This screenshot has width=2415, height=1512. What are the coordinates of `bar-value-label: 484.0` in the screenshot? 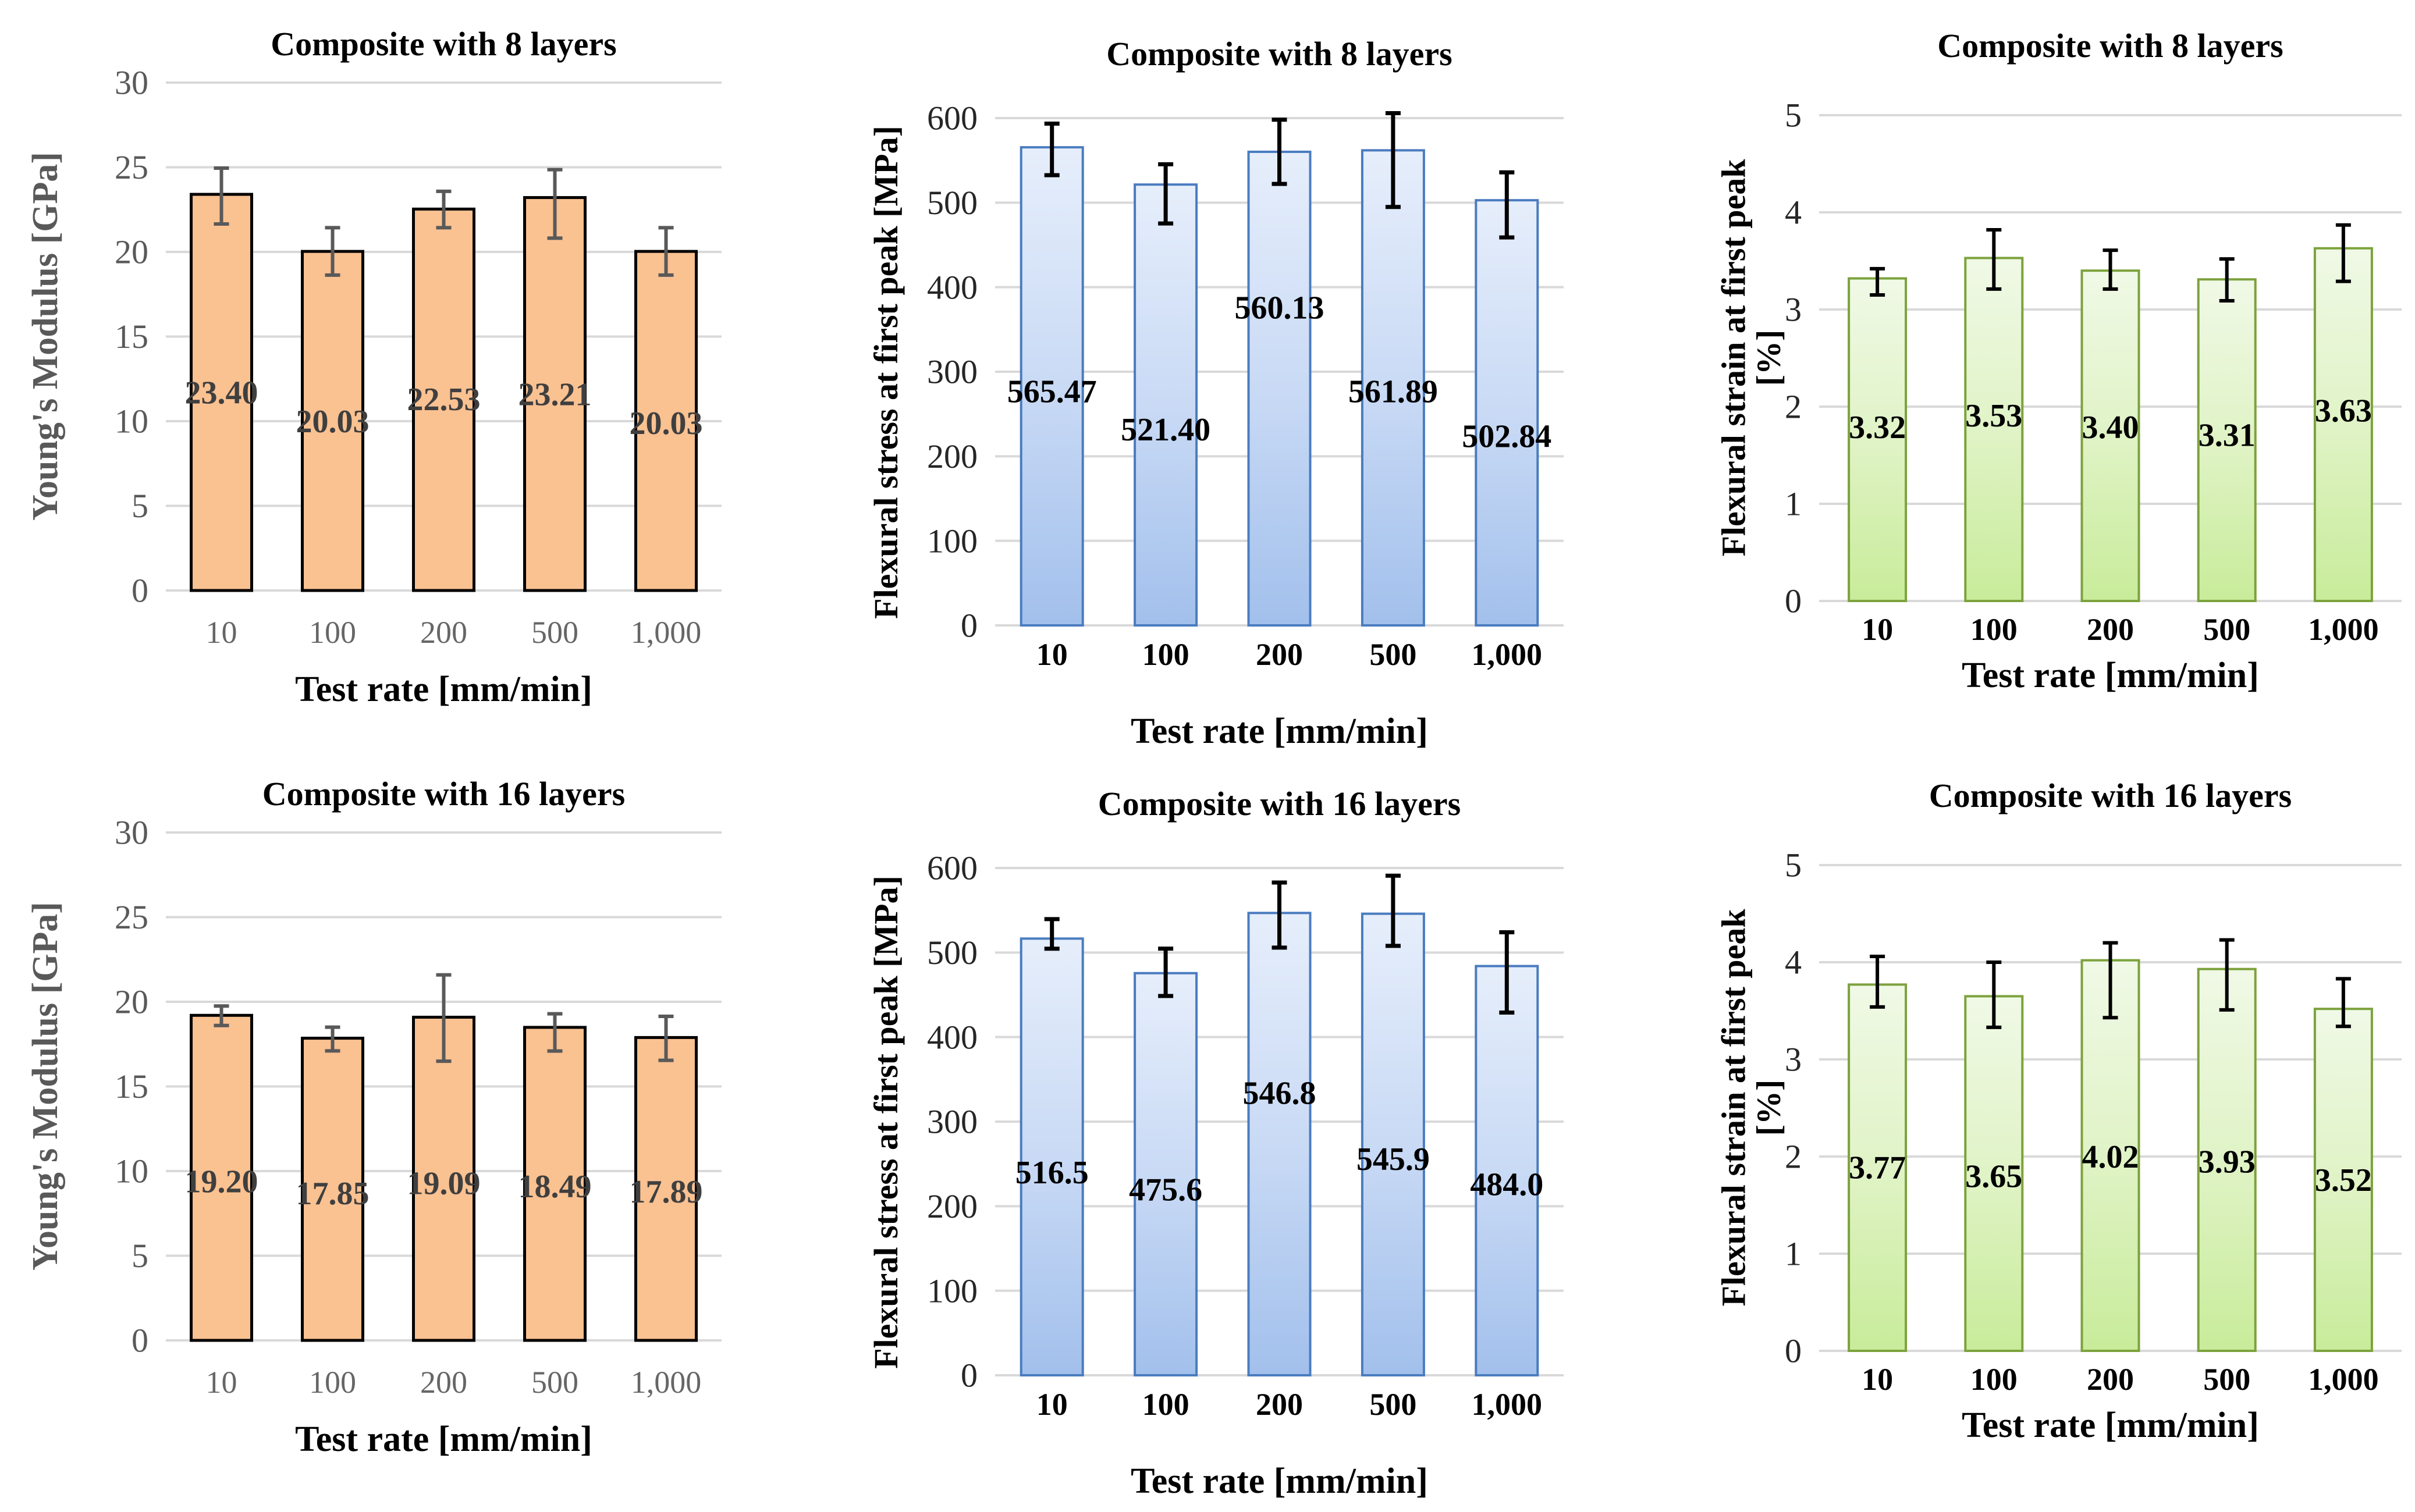 It's located at (1506, 1185).